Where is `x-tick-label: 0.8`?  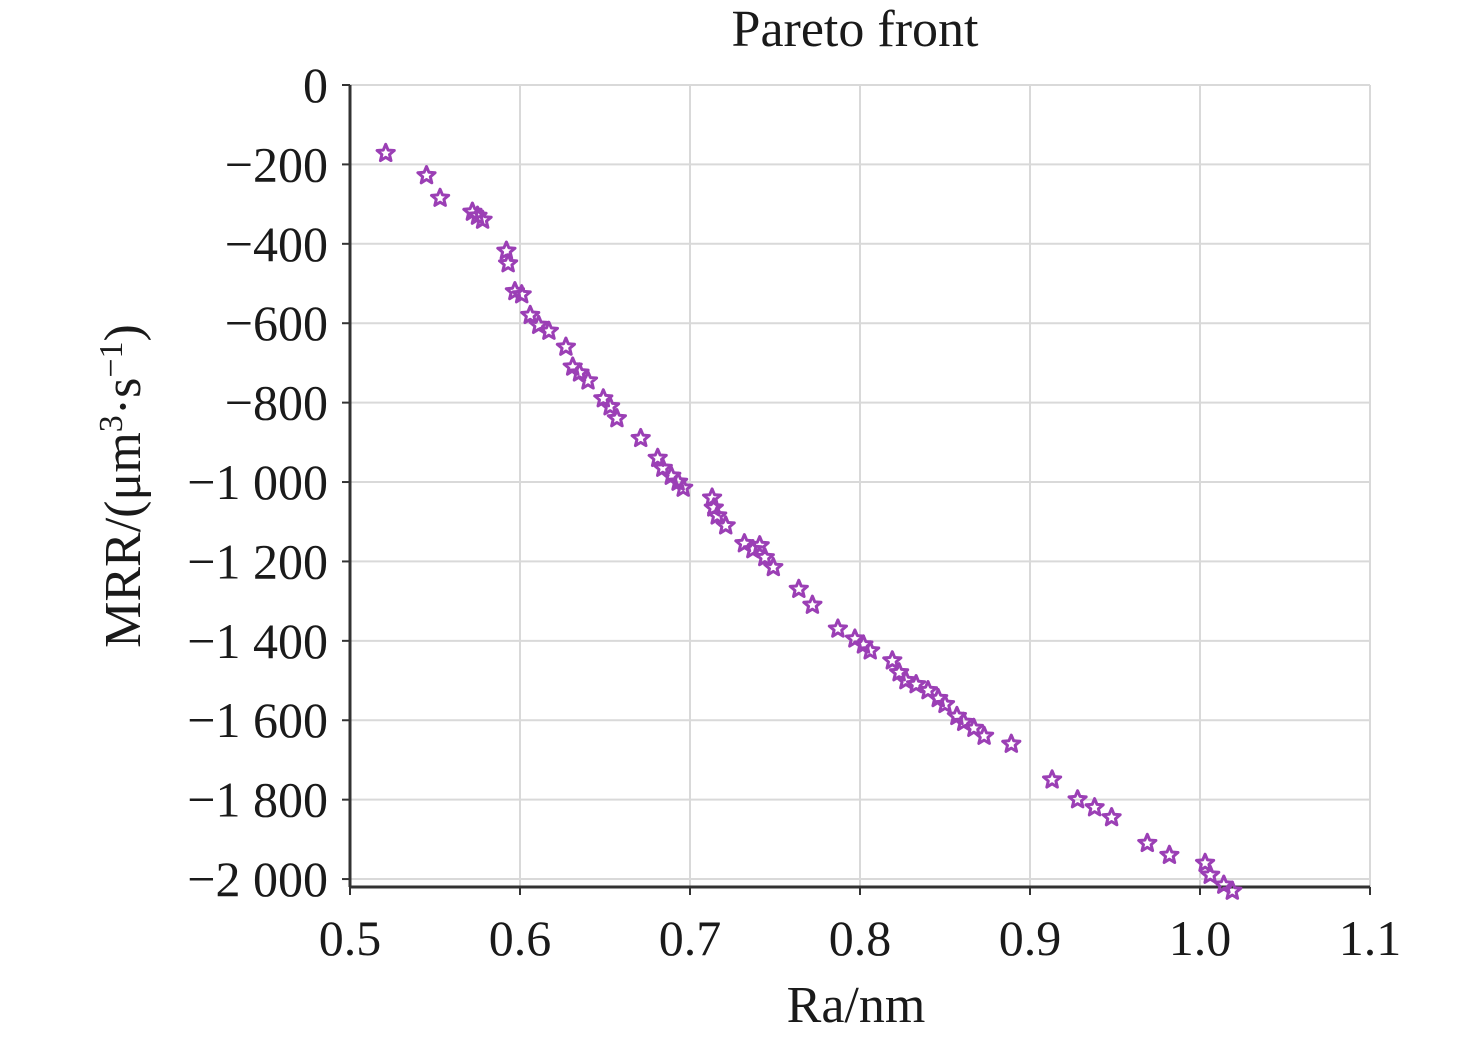 x-tick-label: 0.8 is located at coordinates (860, 938).